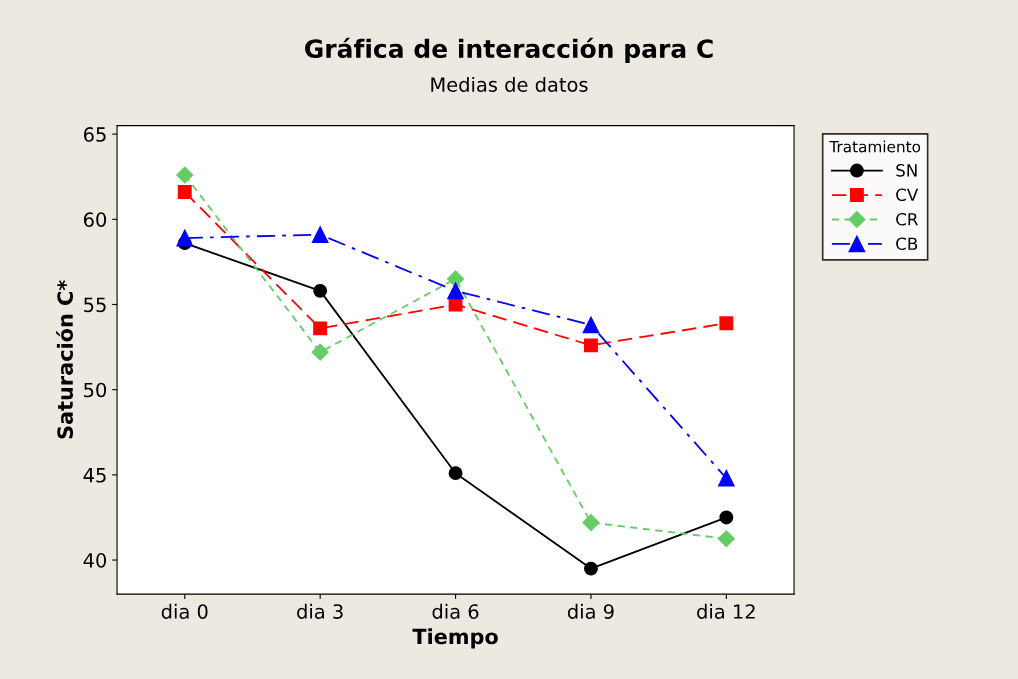 The height and width of the screenshot is (679, 1018). I want to click on x-tick-label: dia 9, so click(590, 611).